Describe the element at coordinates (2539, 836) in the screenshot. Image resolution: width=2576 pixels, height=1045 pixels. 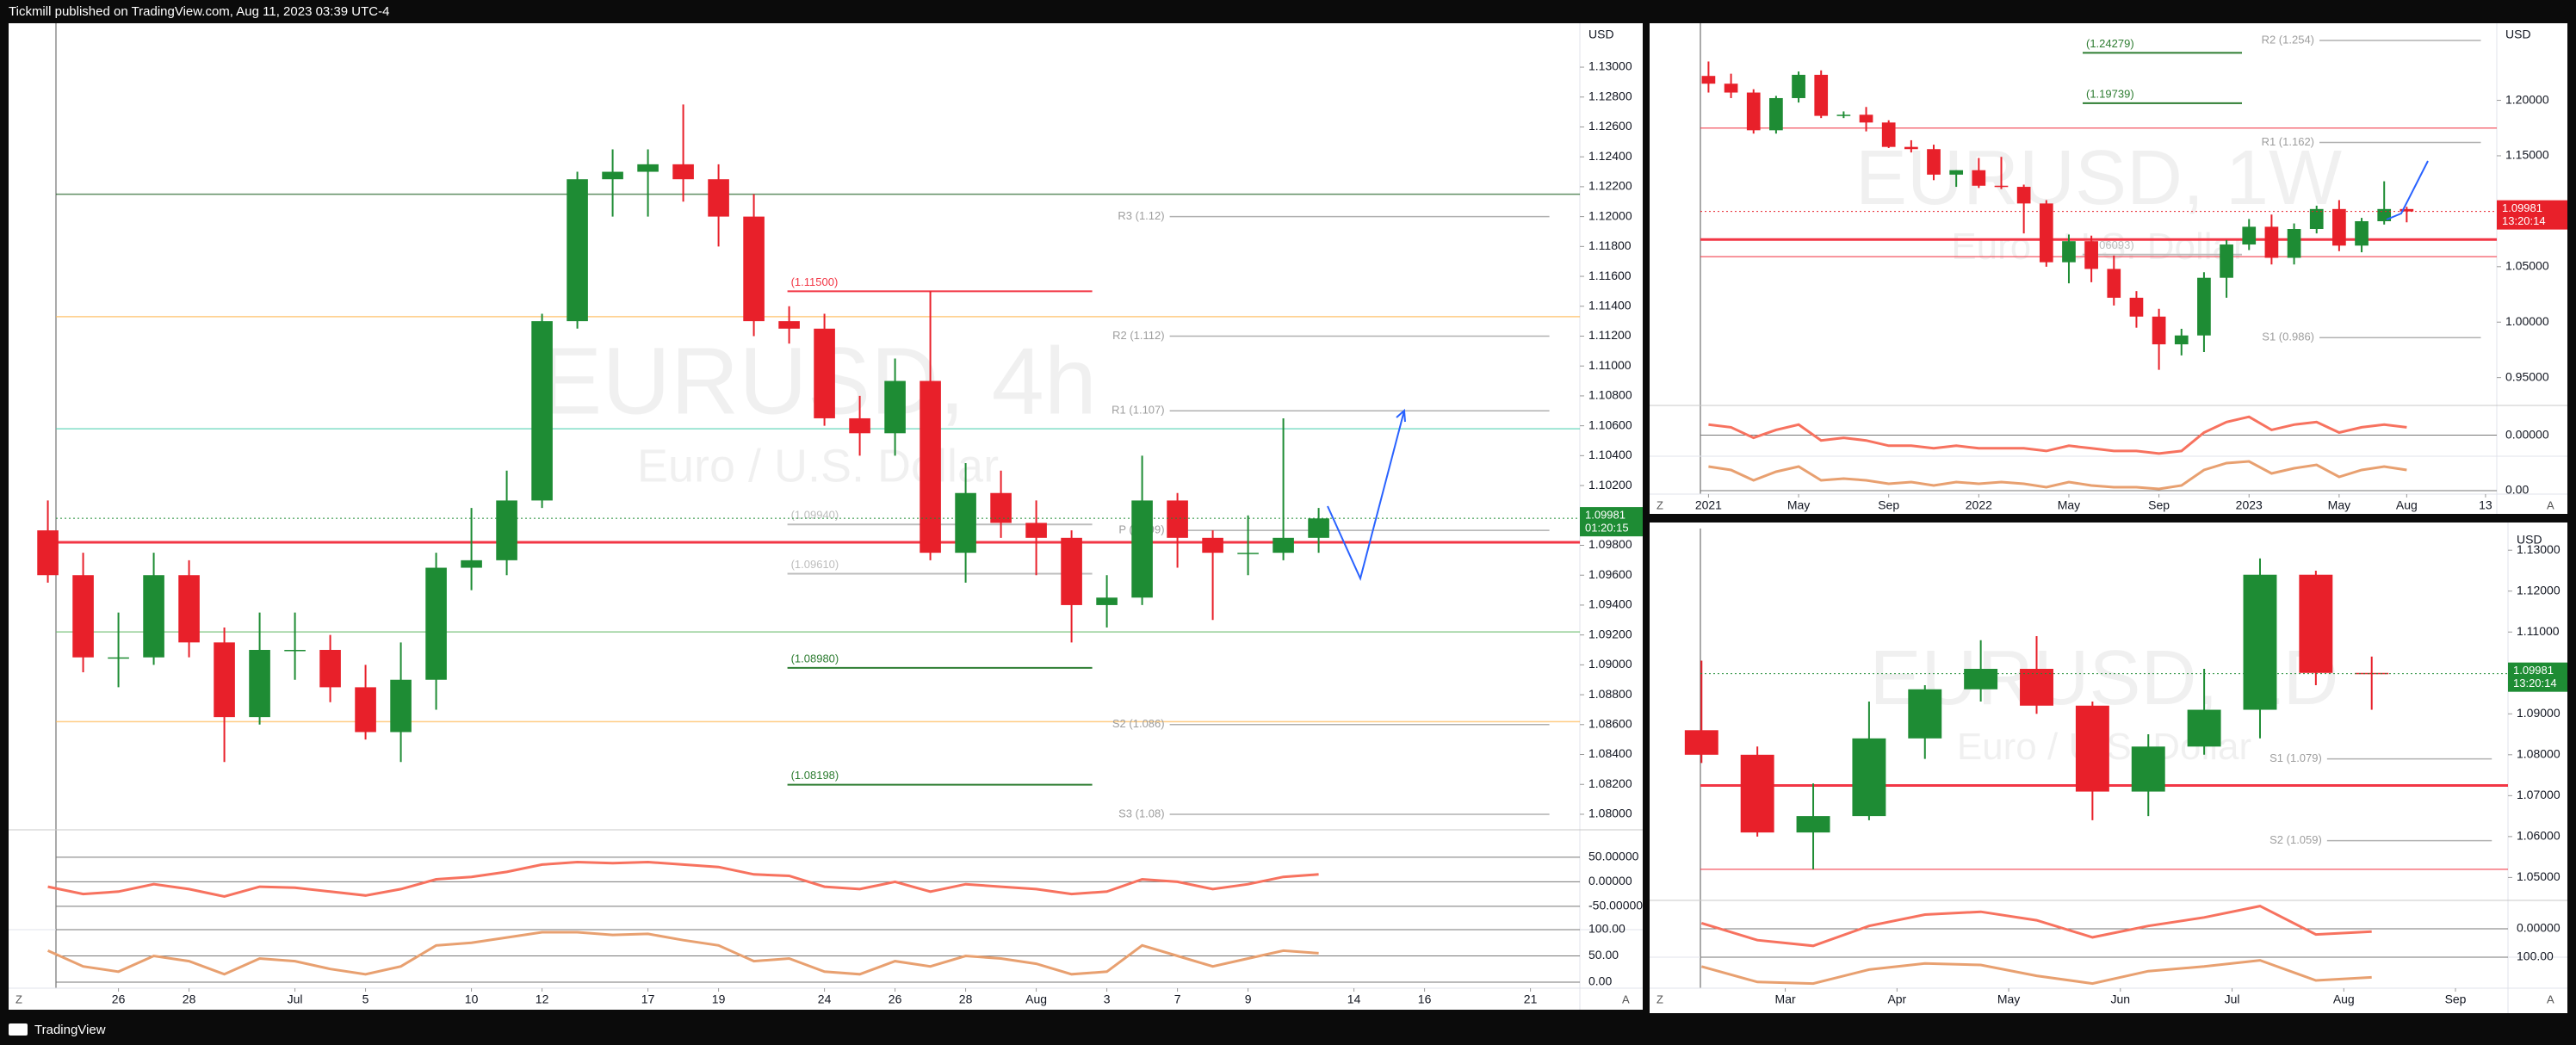
I see `y-tick-label: 1.06000` at that location.